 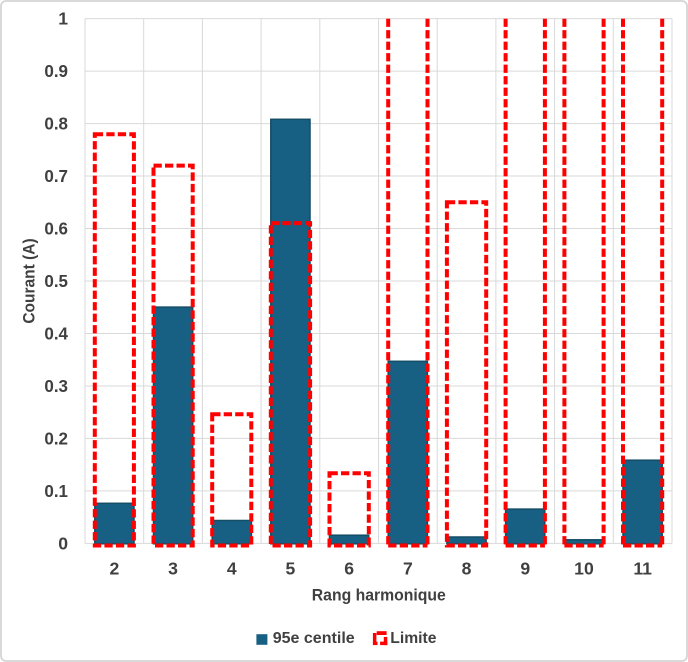 I want to click on svg-text: Courant (A), so click(x=28, y=280).